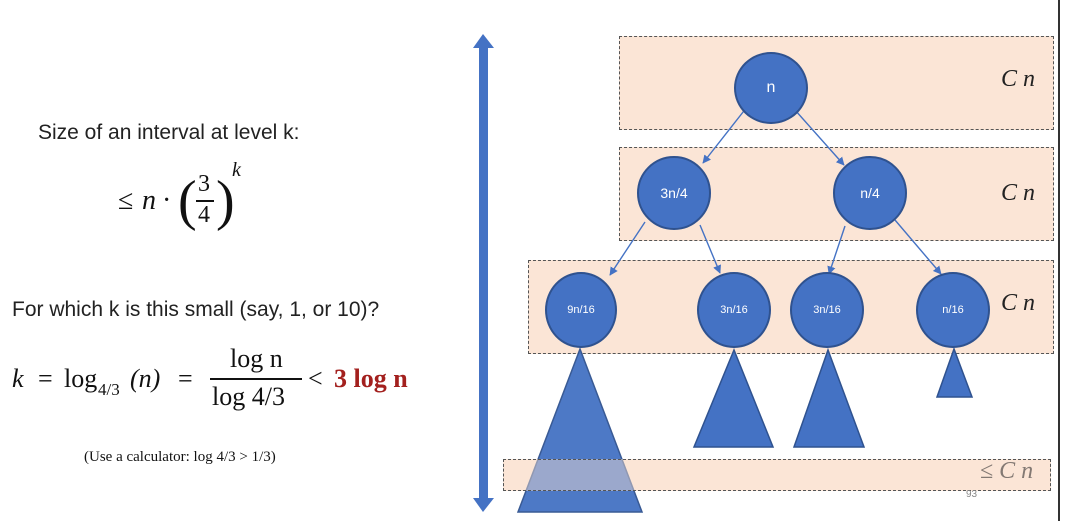 The image size is (1065, 521). I want to click on interval-size-label: Size of an interval at level k:, so click(169, 132).